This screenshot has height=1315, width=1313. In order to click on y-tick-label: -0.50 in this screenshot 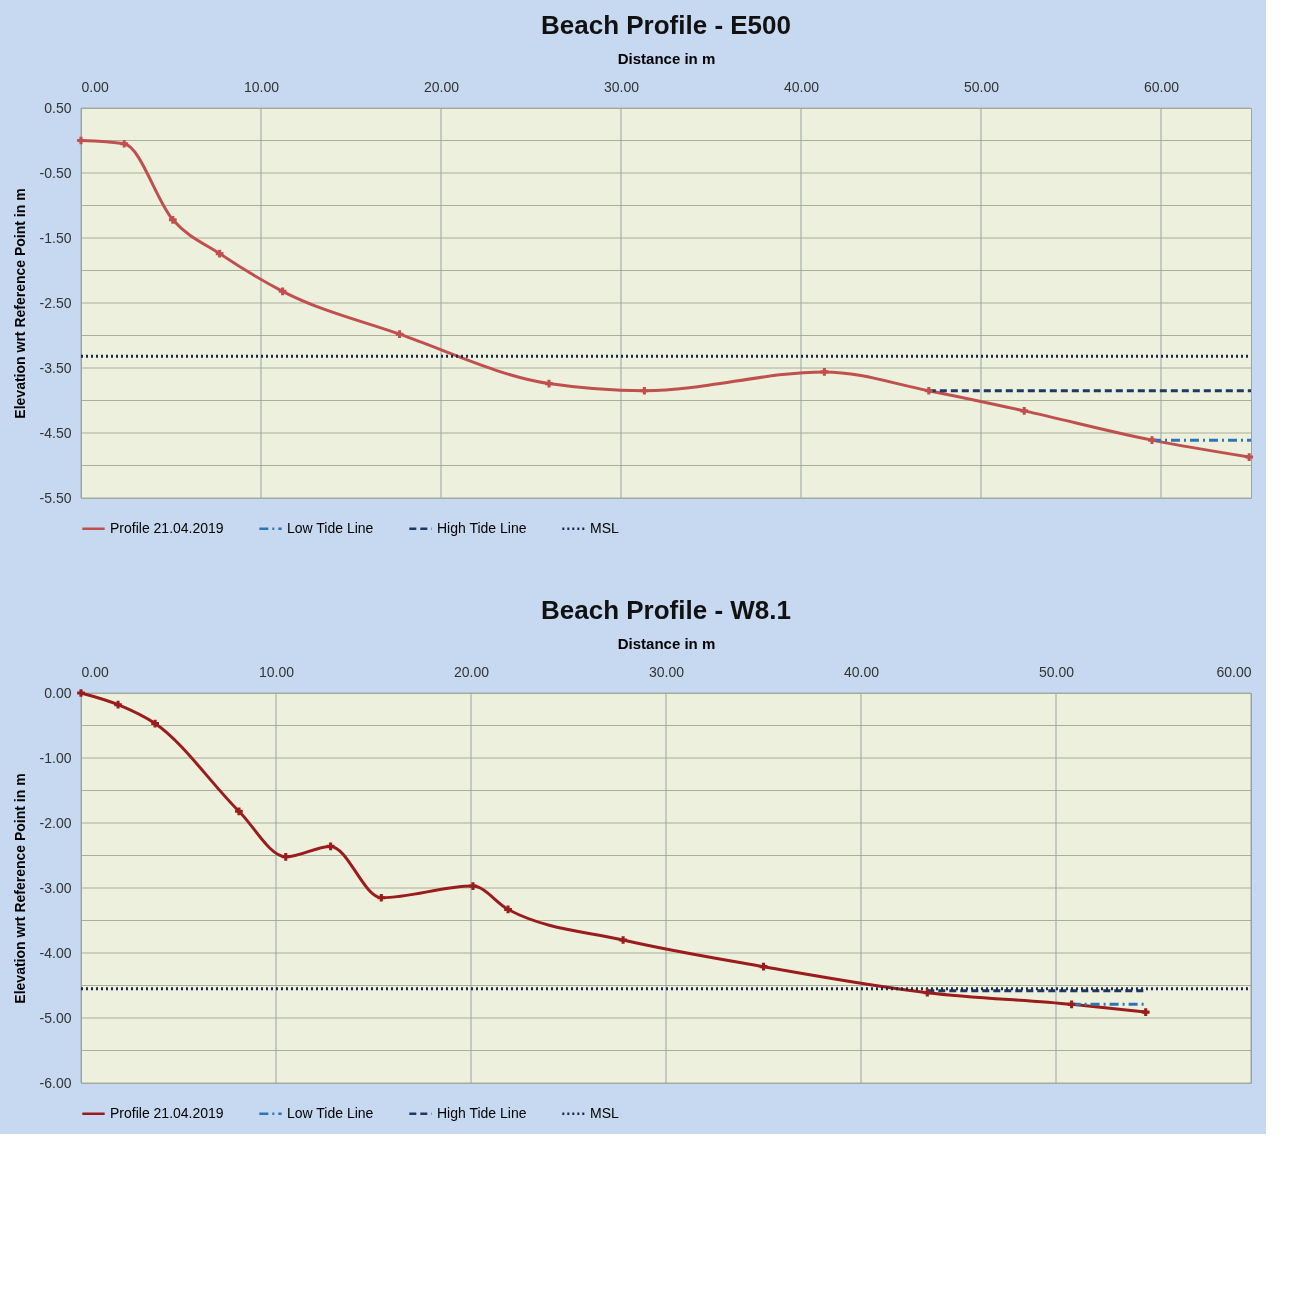, I will do `click(55, 172)`.